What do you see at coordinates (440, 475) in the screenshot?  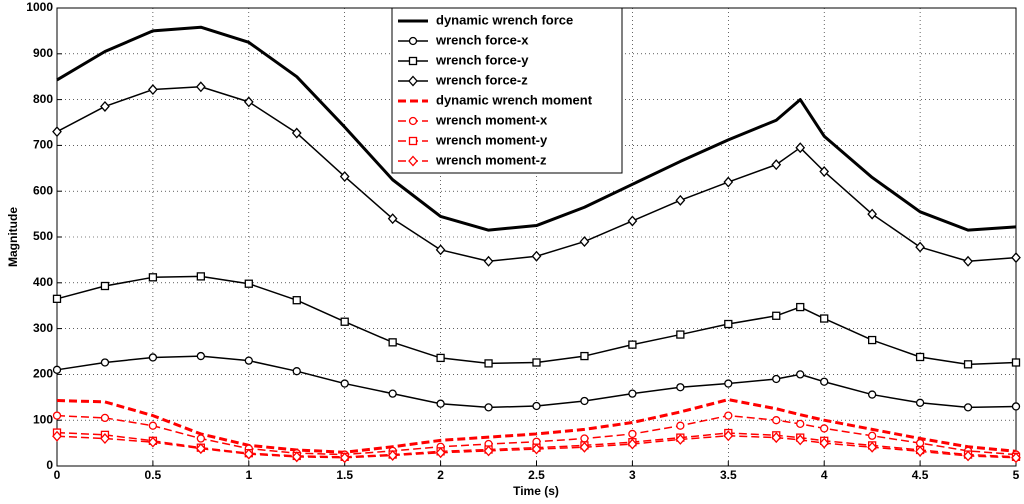 I see `x-tick-label: 2` at bounding box center [440, 475].